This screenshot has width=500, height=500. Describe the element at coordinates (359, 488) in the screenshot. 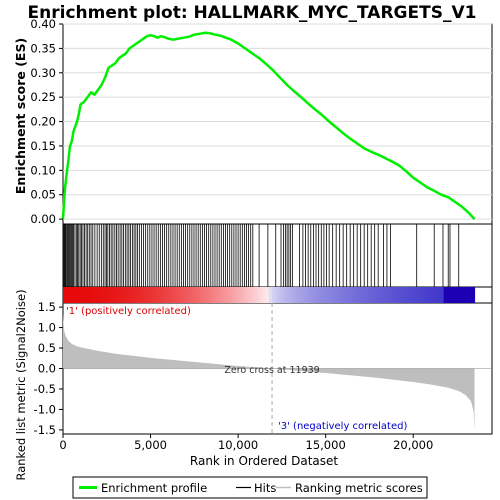

I see `legend-ranking-metric: Ranking metric scores` at that location.